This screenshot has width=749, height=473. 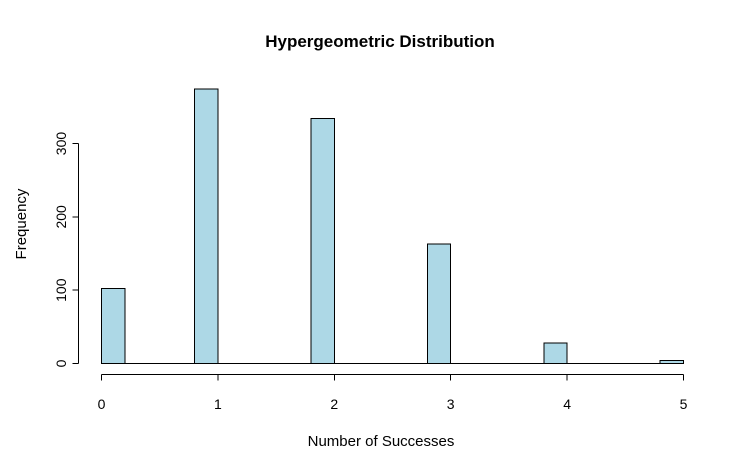 What do you see at coordinates (61, 290) in the screenshot?
I see `y-tick-label: 100` at bounding box center [61, 290].